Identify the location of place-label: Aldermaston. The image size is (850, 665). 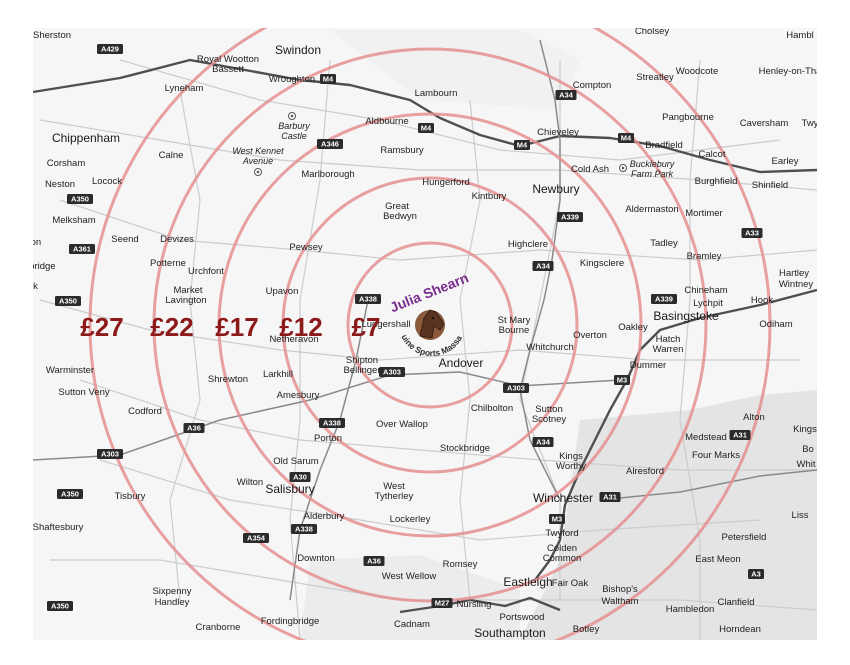
(651, 209).